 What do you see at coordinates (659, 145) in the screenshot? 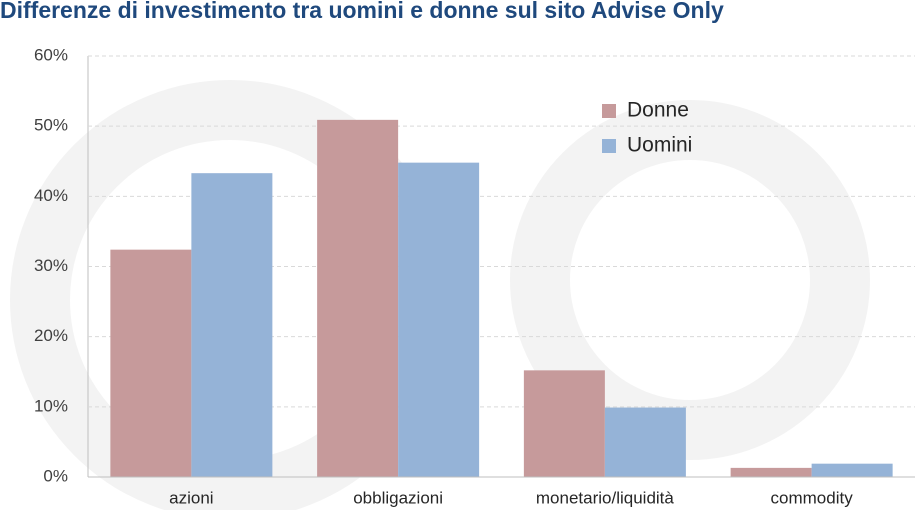
I see `legend-label: Uomini` at bounding box center [659, 145].